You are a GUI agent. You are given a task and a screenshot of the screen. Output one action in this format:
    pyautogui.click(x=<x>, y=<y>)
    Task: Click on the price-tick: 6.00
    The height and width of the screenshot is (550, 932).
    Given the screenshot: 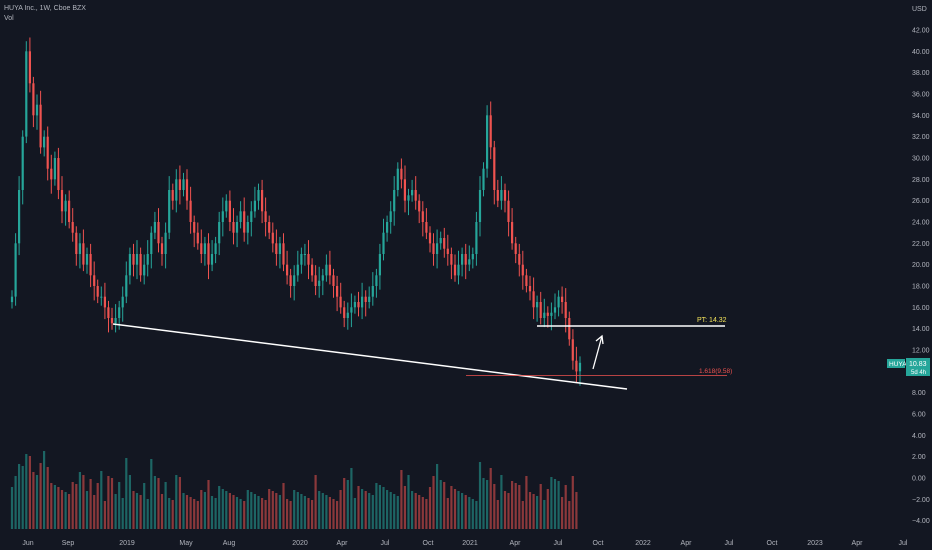 What is the action you would take?
    pyautogui.click(x=919, y=415)
    